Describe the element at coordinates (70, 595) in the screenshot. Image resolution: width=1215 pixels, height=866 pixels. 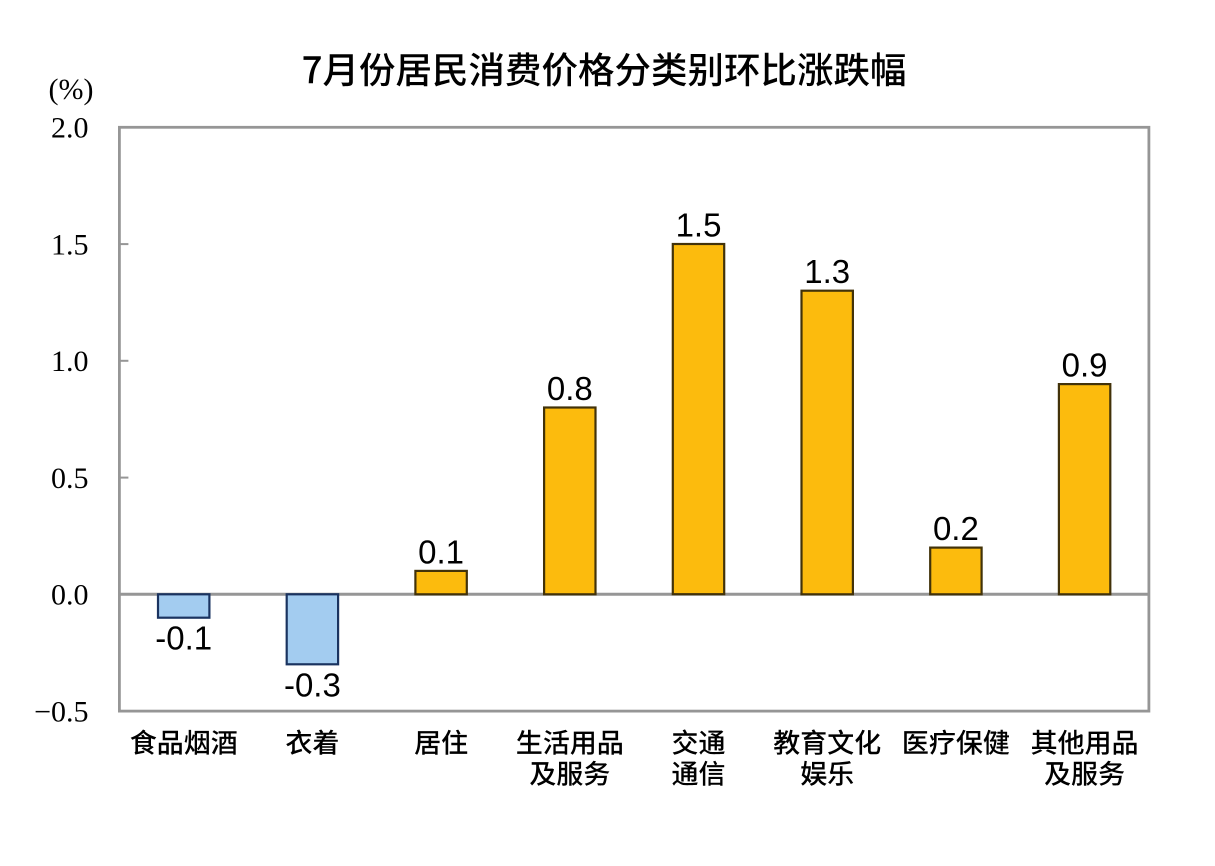
I see `svg-text: 0.0` at that location.